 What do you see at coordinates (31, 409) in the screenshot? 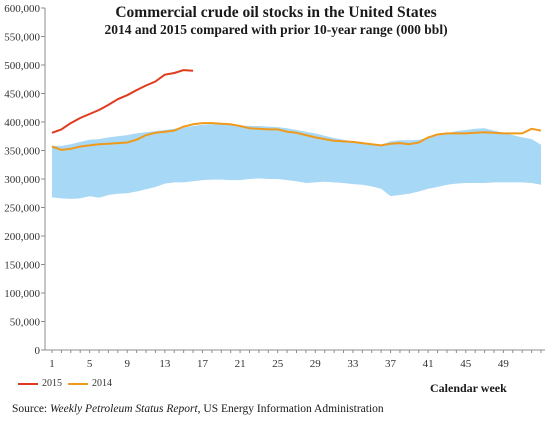
I see `source-prefix: Source:` at bounding box center [31, 409].